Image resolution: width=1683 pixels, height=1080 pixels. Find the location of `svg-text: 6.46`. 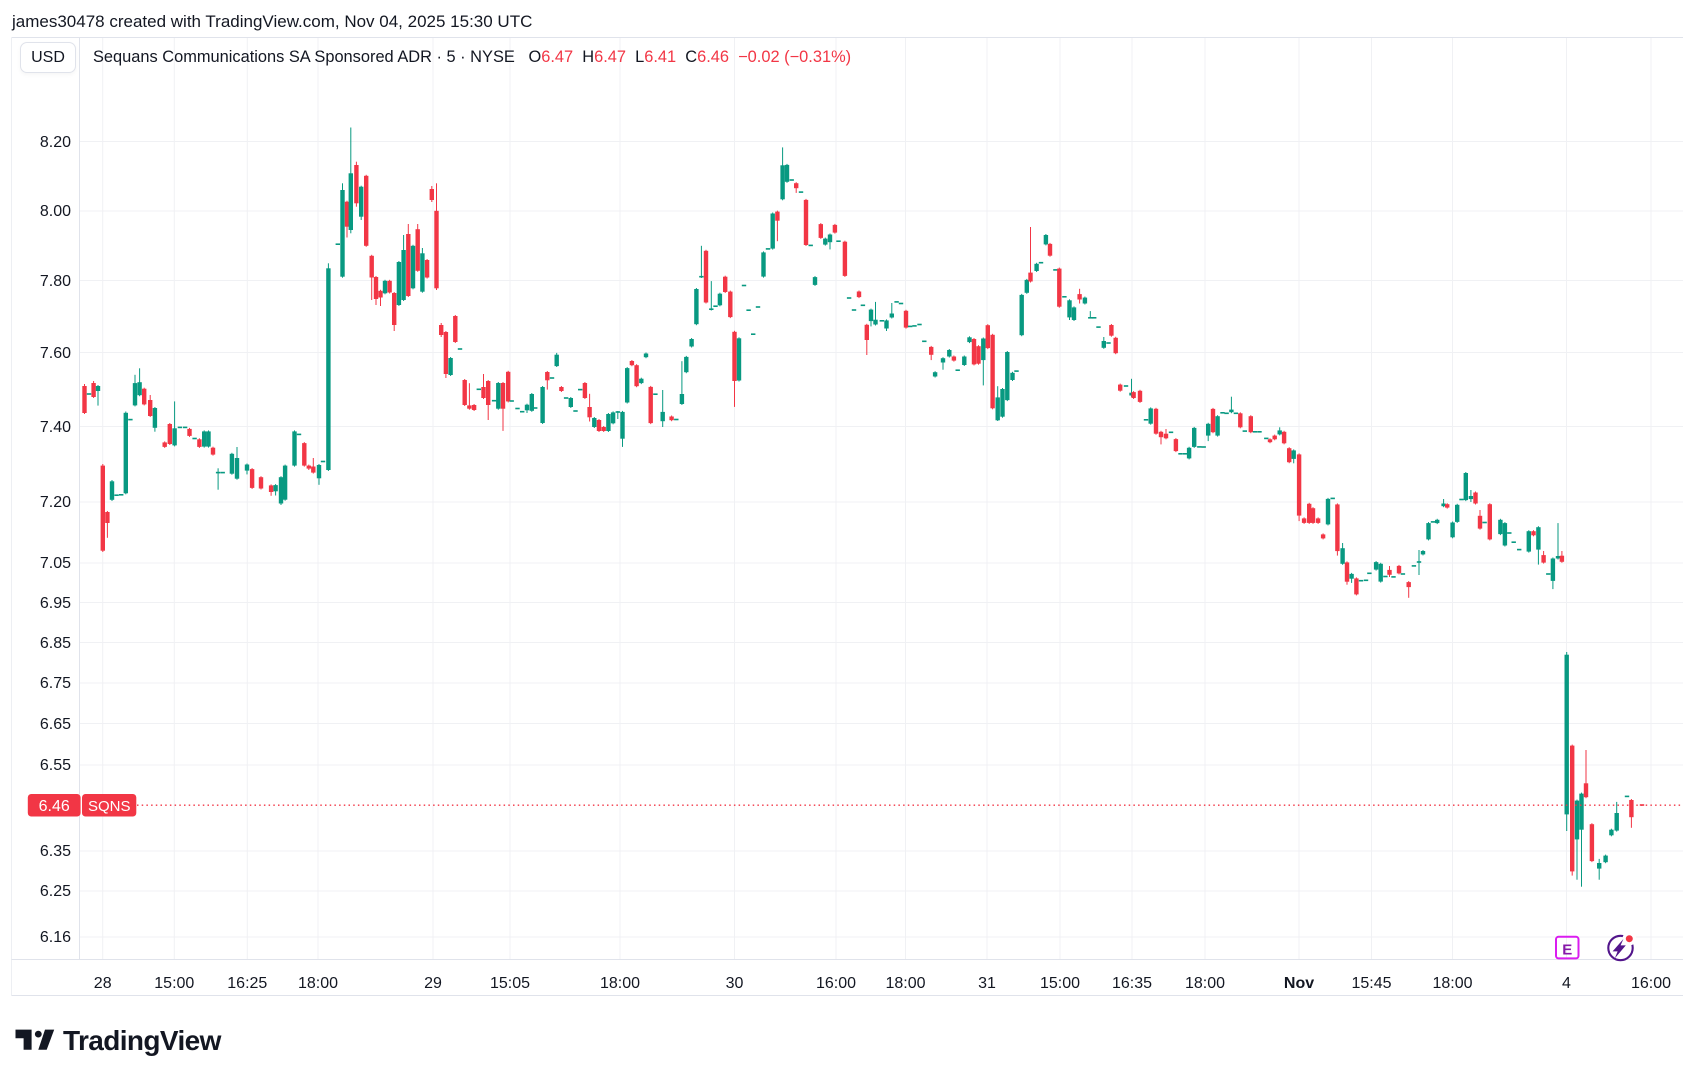

svg-text: 6.46 is located at coordinates (54, 806).